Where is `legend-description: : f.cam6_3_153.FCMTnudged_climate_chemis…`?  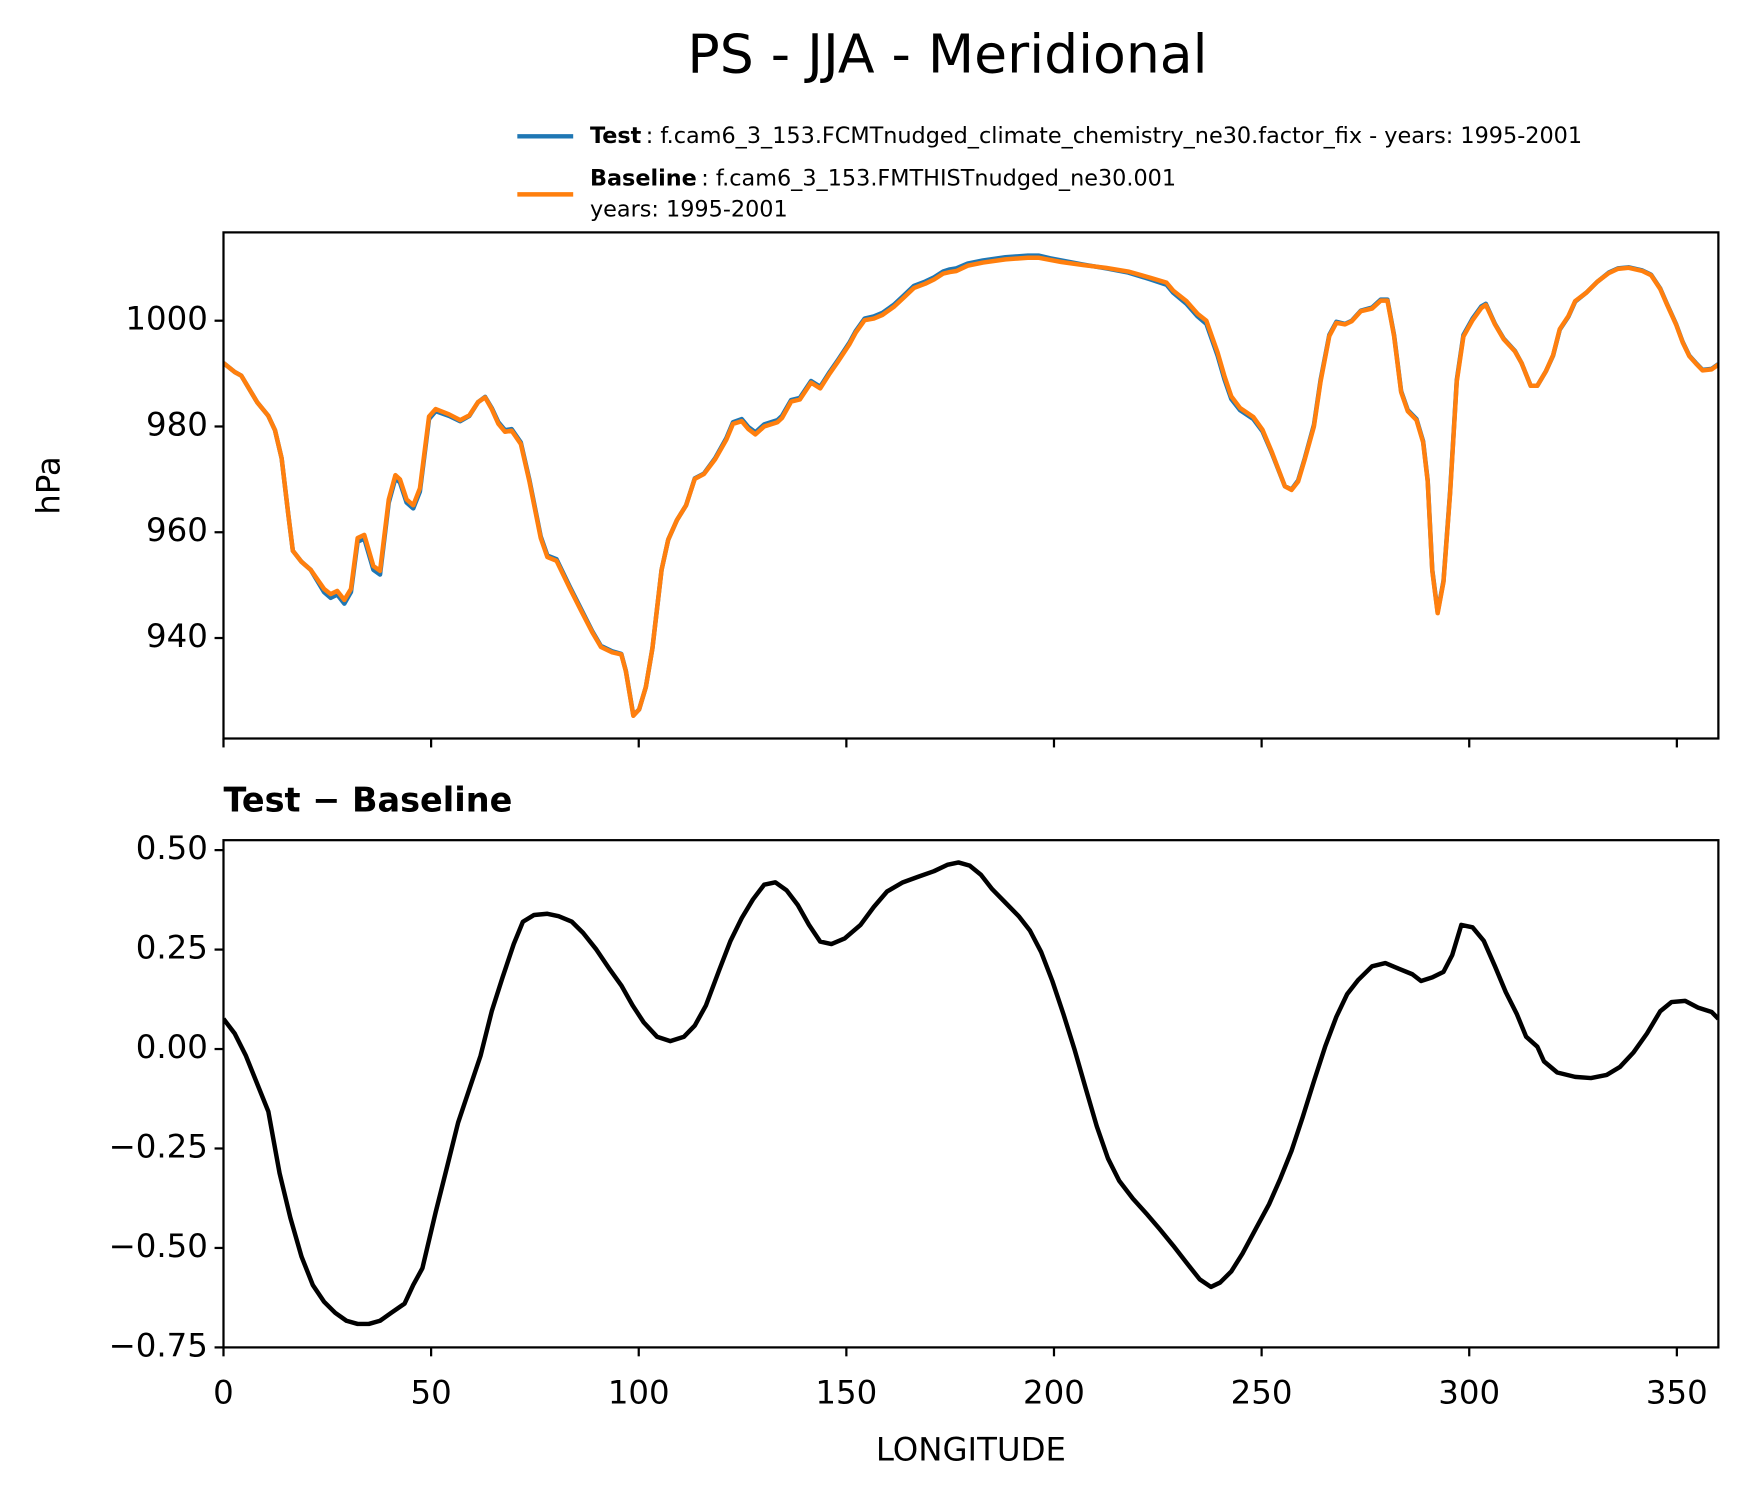
legend-description: : f.cam6_3_153.FCMTnudged_climate_chemis… is located at coordinates (1114, 136).